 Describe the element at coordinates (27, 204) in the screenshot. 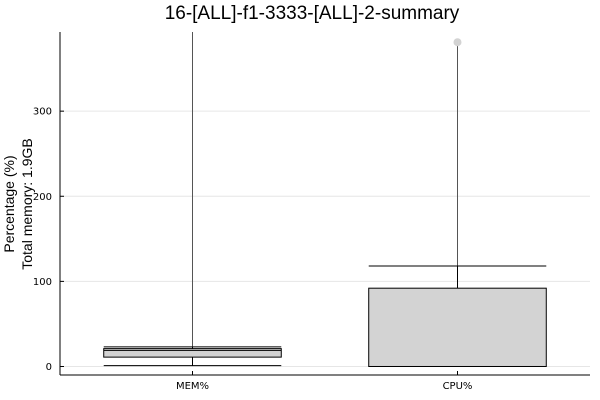

I see `y-axis-label-line-2: Total memory: 1.9GB` at that location.